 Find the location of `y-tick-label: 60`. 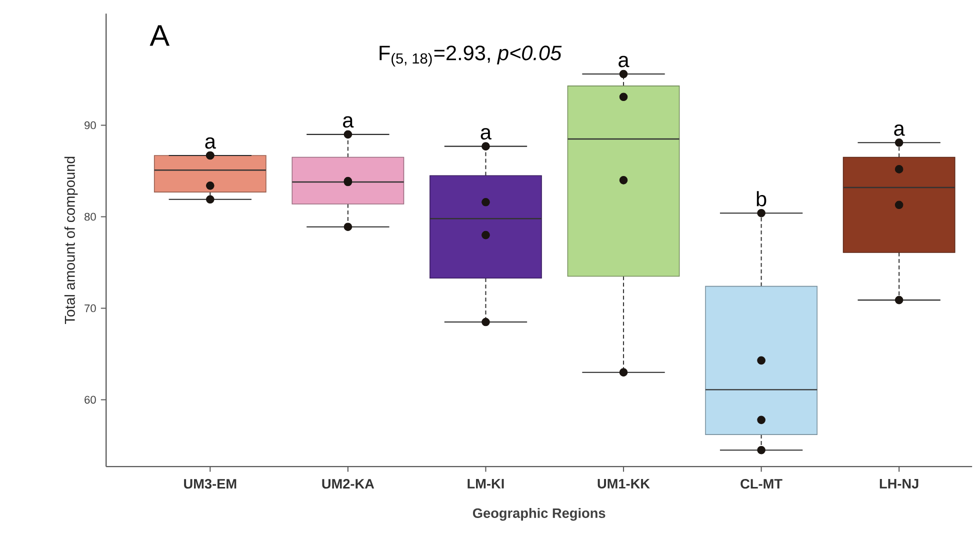

y-tick-label: 60 is located at coordinates (90, 400).